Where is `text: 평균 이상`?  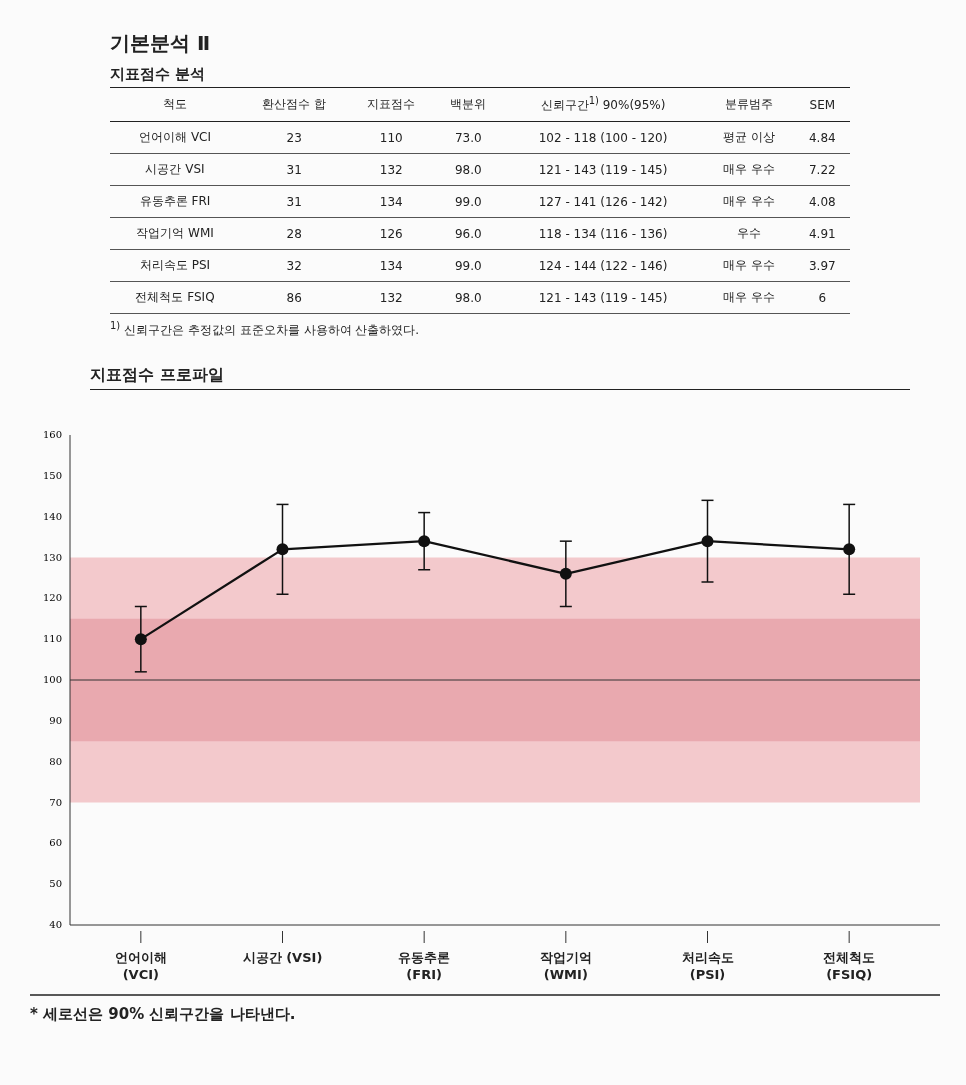 text: 평균 이상 is located at coordinates (749, 137).